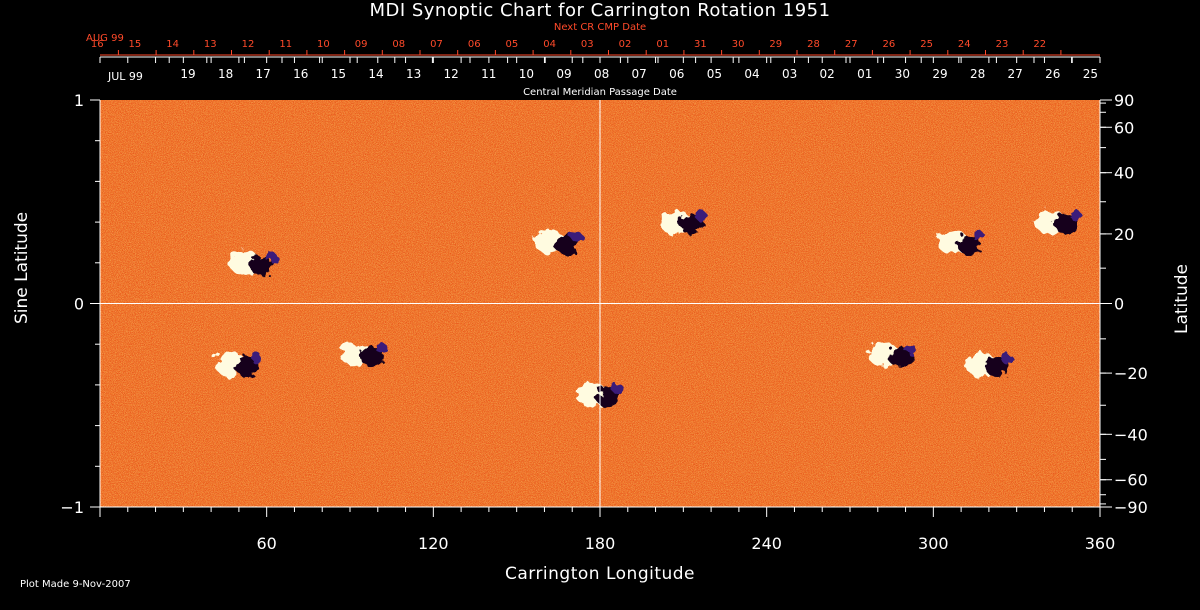 Image resolution: width=1200 pixels, height=610 pixels. Describe the element at coordinates (751, 74) in the screenshot. I see `cmp-date: 04` at that location.